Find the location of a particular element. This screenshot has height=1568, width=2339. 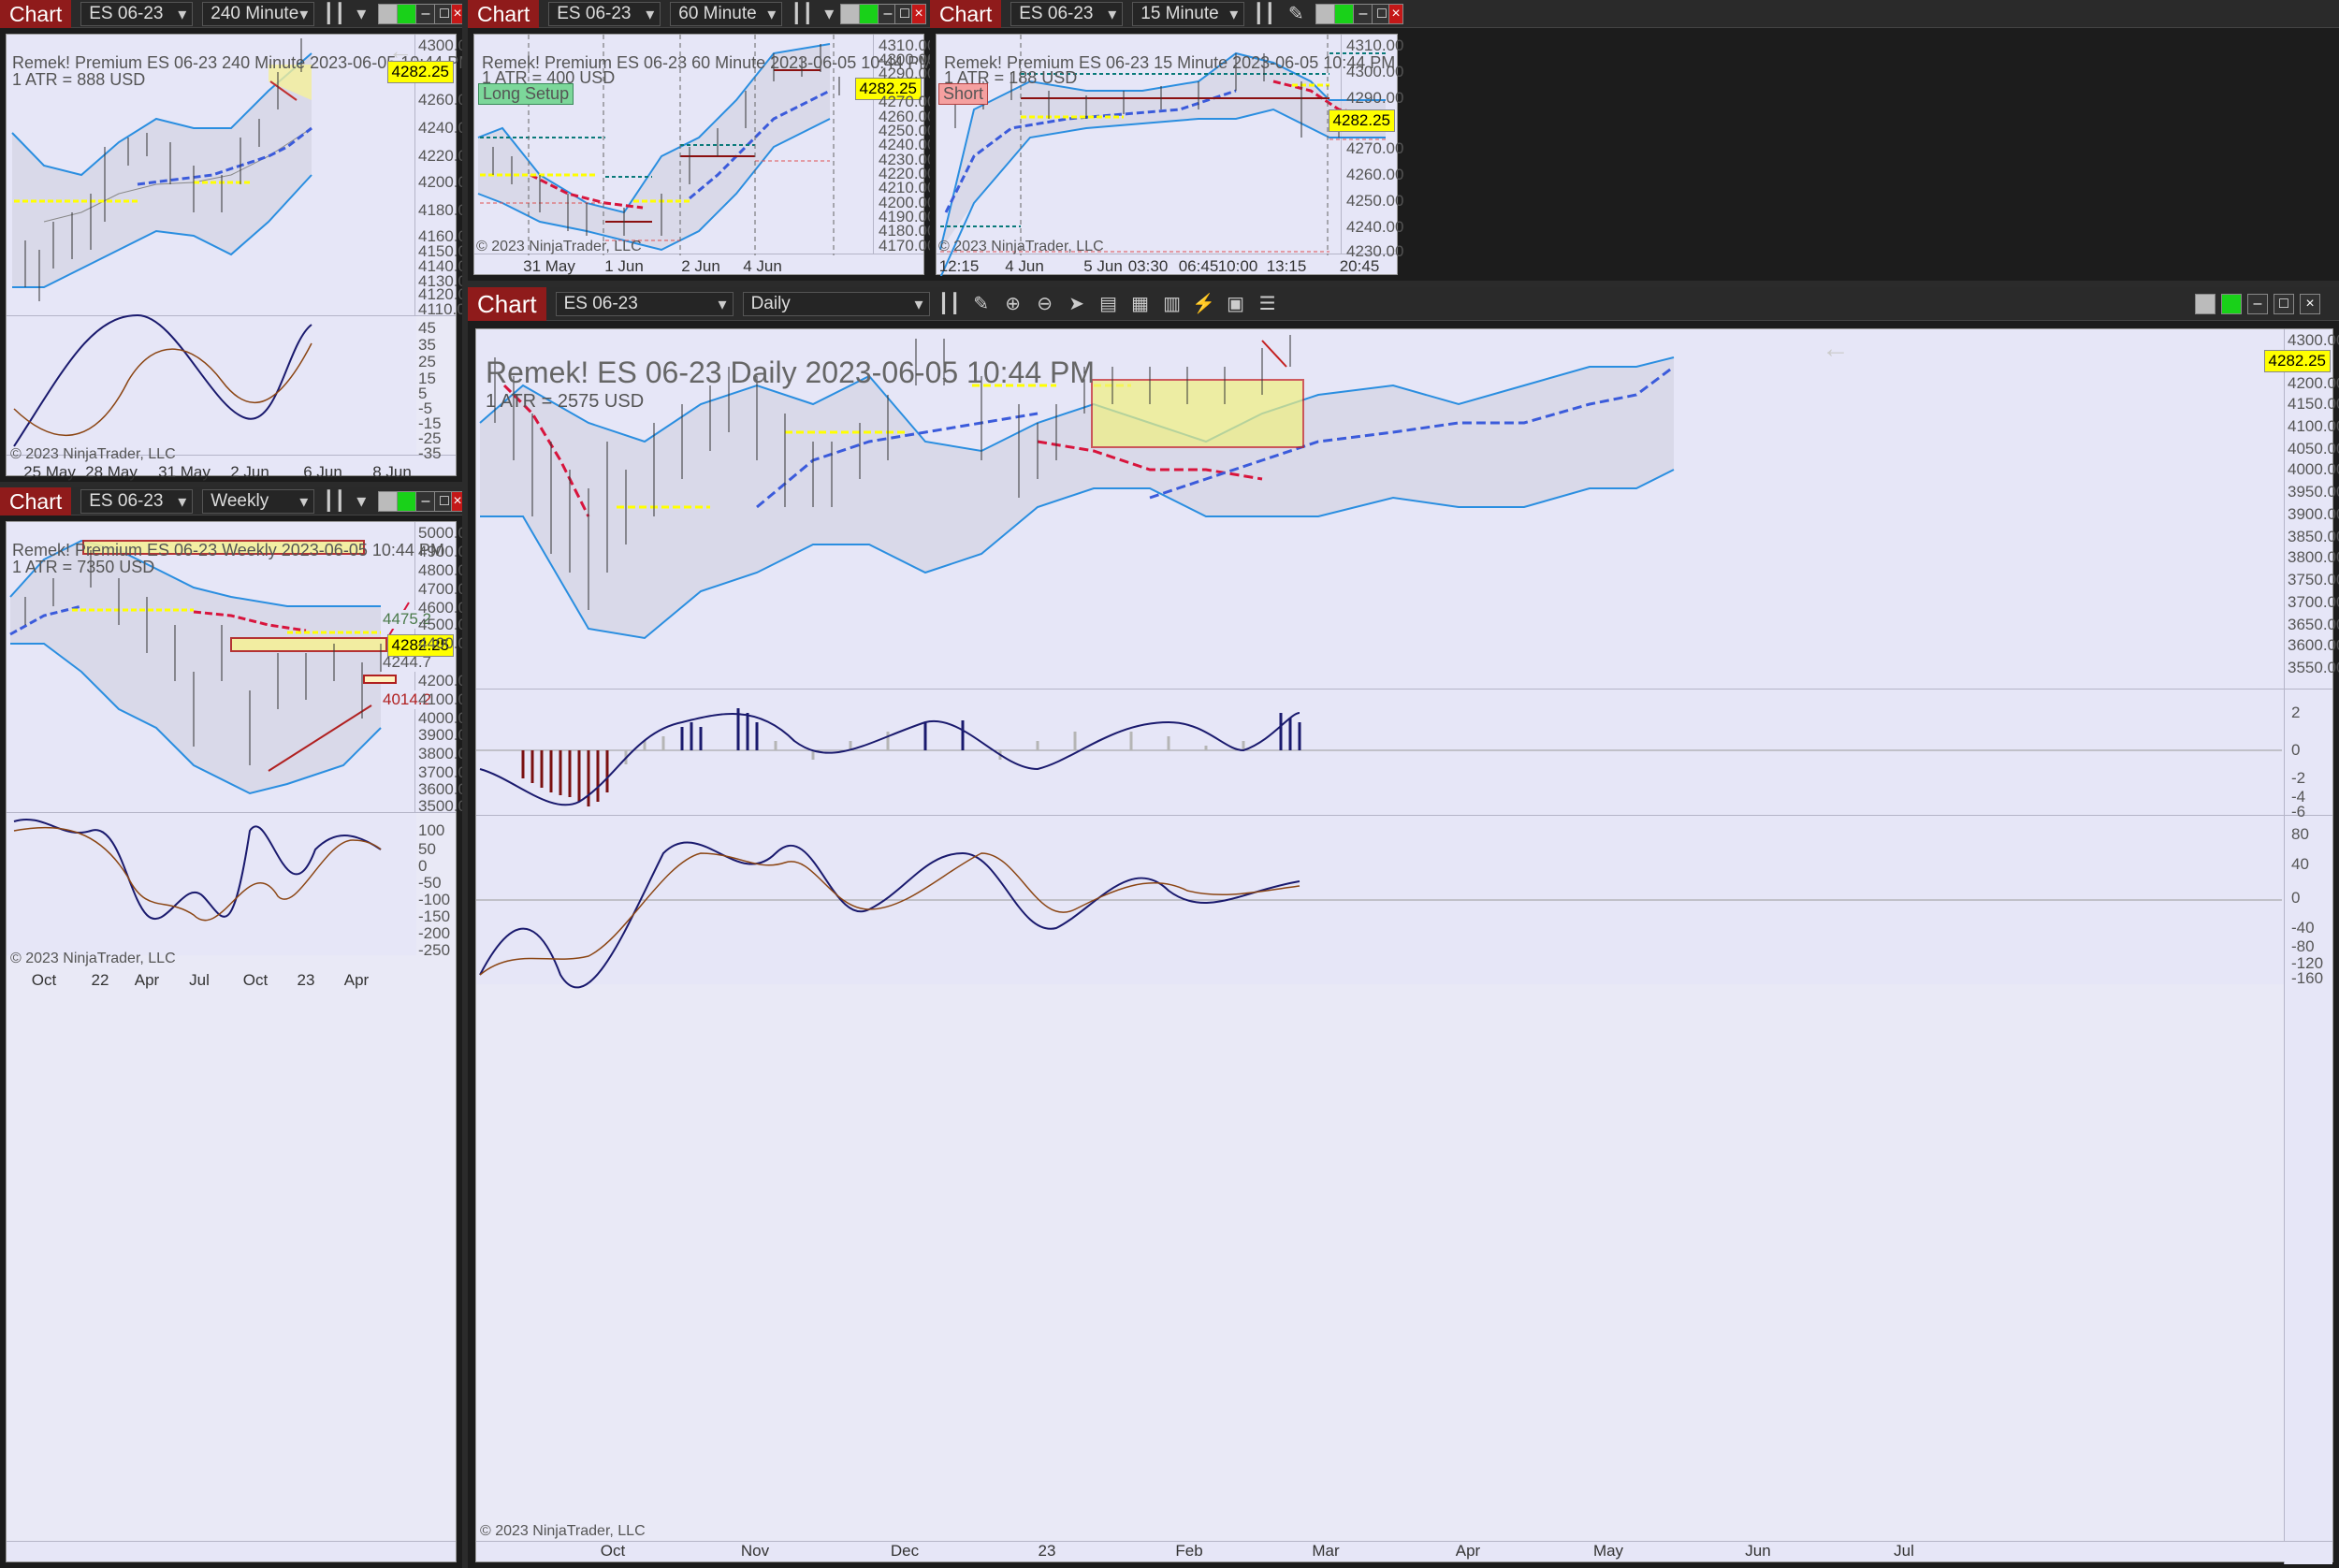

properties-icon: ▦ is located at coordinates (1140, 304).